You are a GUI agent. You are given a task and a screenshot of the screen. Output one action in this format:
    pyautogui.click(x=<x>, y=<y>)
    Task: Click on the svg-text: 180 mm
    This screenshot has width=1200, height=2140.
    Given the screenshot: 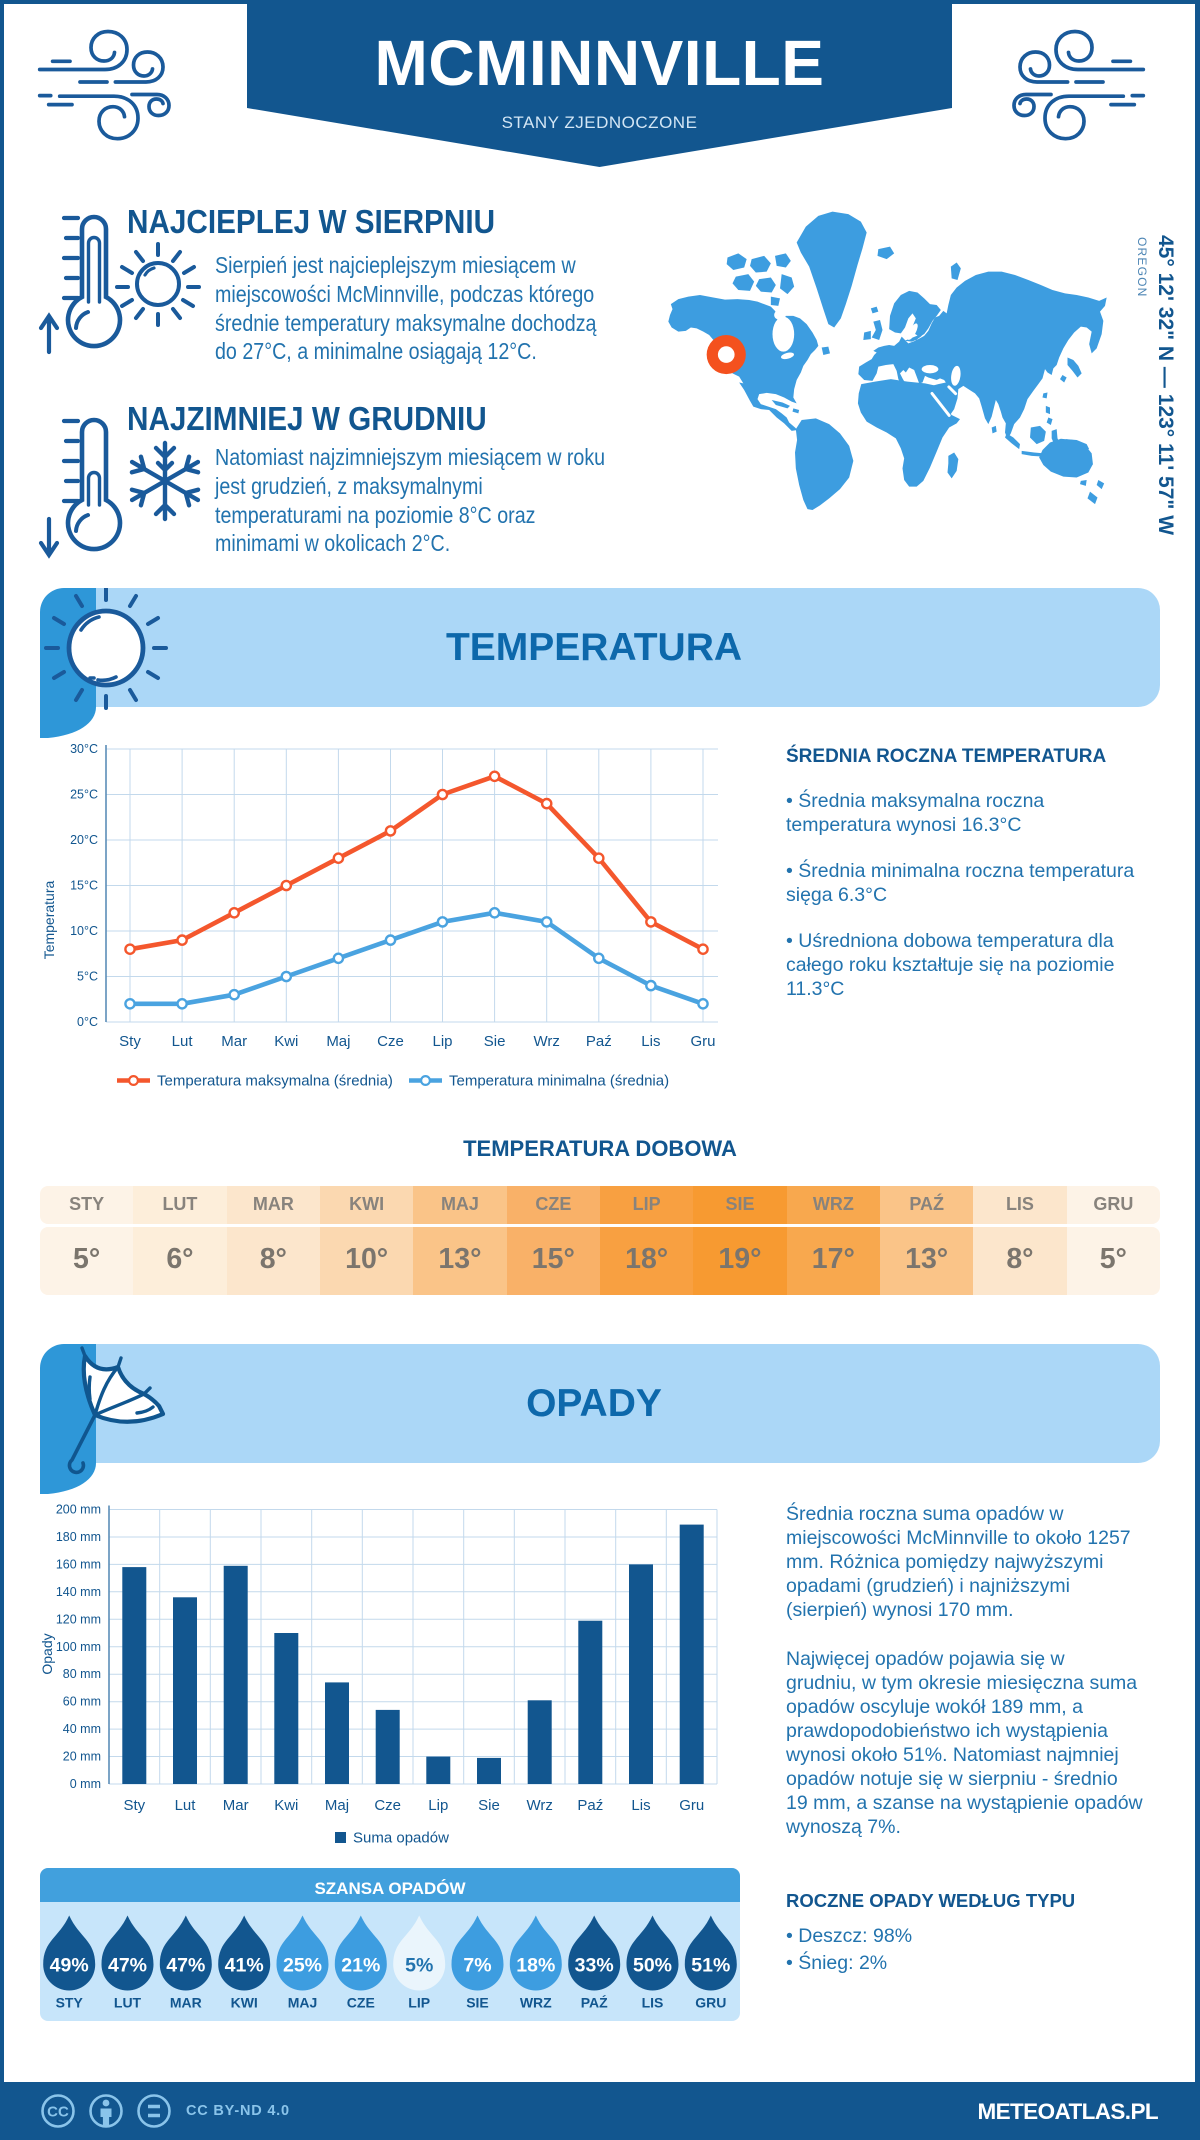 What is the action you would take?
    pyautogui.click(x=78, y=1537)
    